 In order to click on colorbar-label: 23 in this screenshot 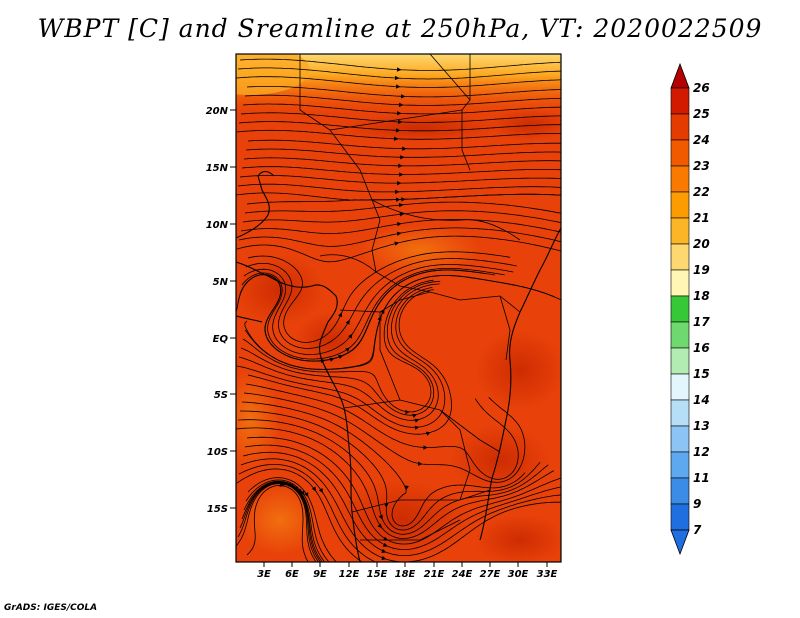, I will do `click(701, 166)`.